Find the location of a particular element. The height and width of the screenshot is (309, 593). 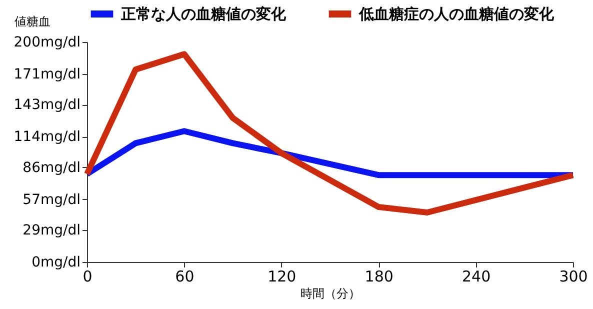

x-tick-label: 300 is located at coordinates (573, 277).